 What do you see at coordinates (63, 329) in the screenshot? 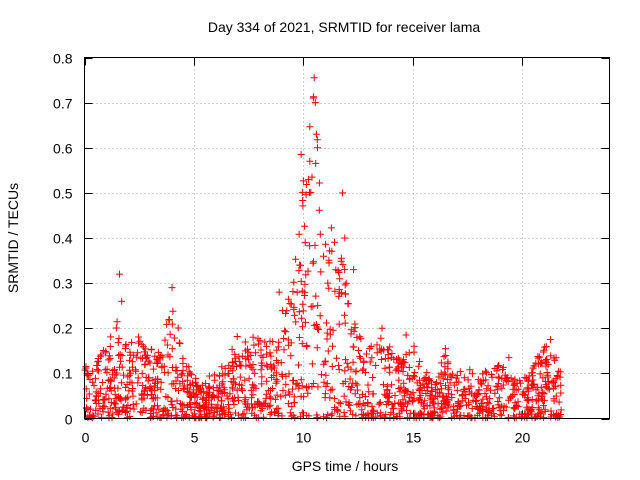
I see `y-tick-label: 0.2` at bounding box center [63, 329].